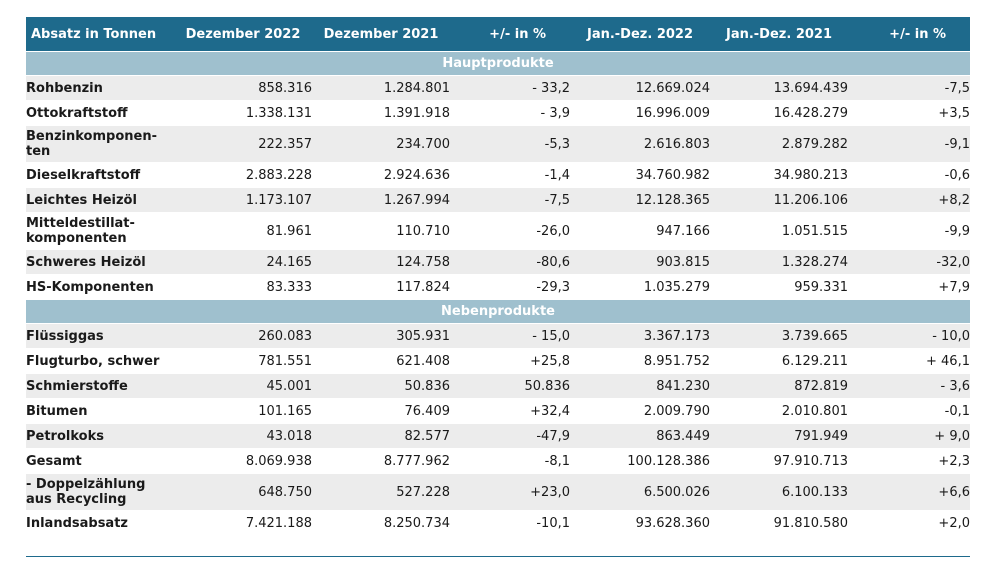 The width and height of the screenshot is (999, 583). Describe the element at coordinates (510, 411) in the screenshot. I see `cell-change-month: +32,4` at that location.